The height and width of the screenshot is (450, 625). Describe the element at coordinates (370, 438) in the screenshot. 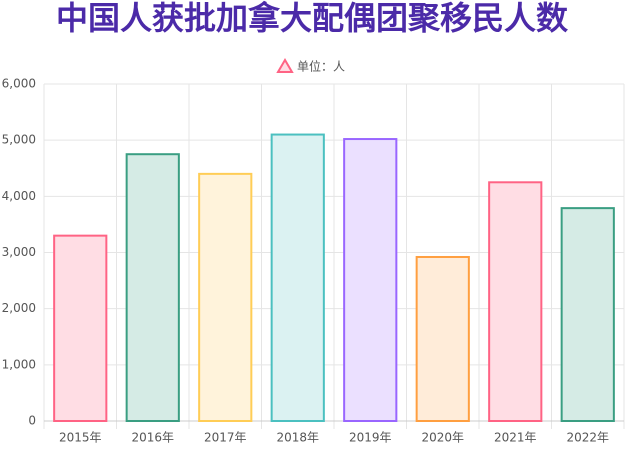

I see `x-tick-label: 2019年` at that location.